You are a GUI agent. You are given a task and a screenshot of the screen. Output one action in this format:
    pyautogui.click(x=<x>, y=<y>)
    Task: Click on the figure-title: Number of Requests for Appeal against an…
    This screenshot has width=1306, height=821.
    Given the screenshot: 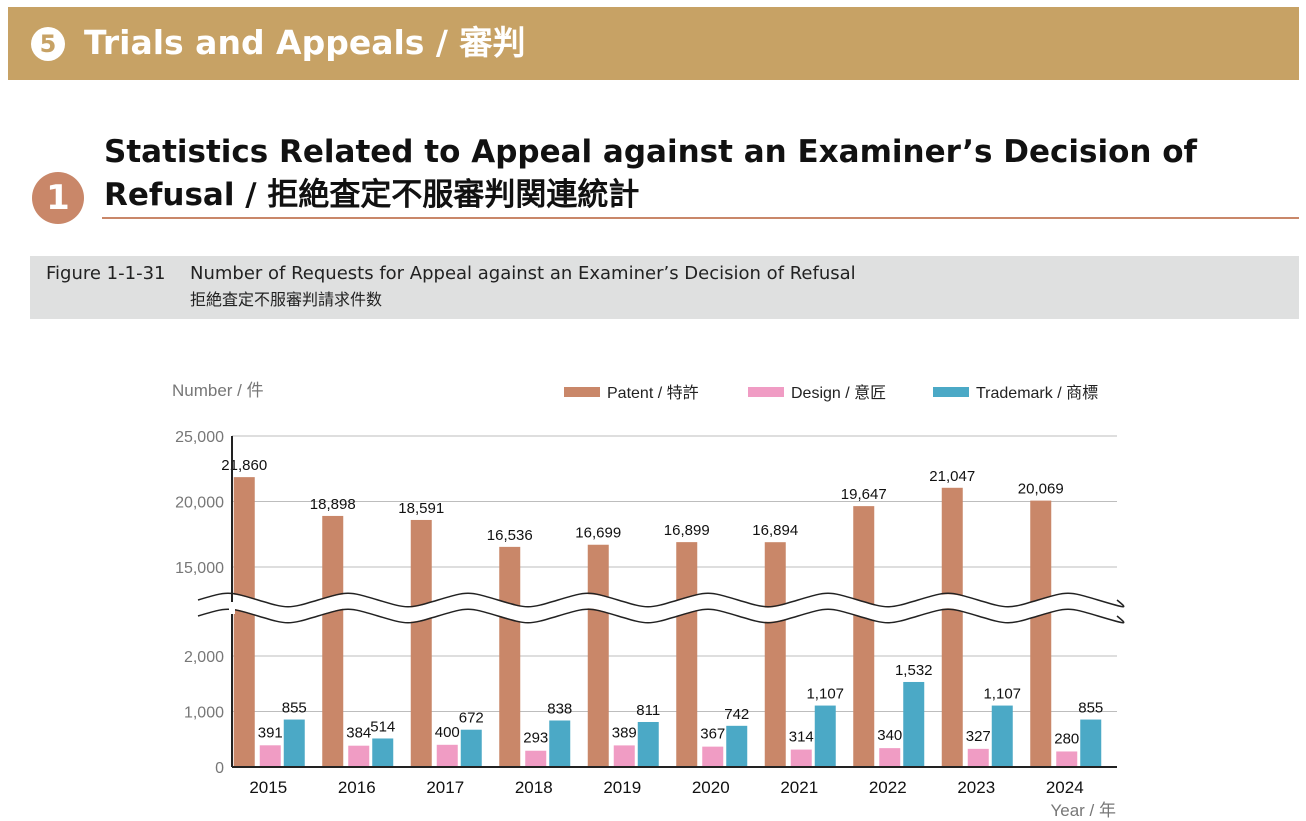 What is the action you would take?
    pyautogui.click(x=523, y=273)
    